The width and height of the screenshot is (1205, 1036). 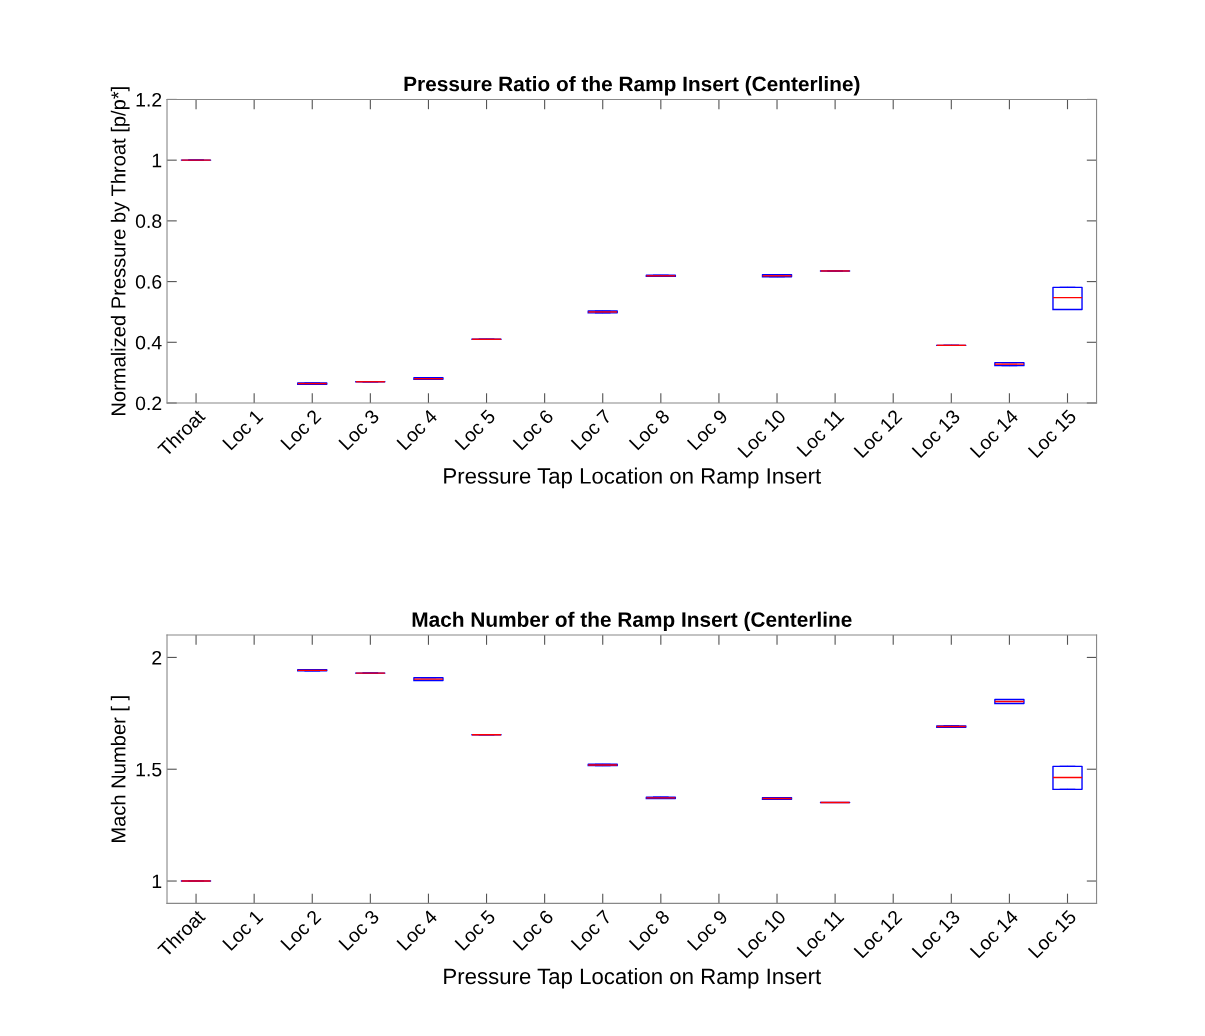 I want to click on y-tick-label: 1.2, so click(x=149, y=99).